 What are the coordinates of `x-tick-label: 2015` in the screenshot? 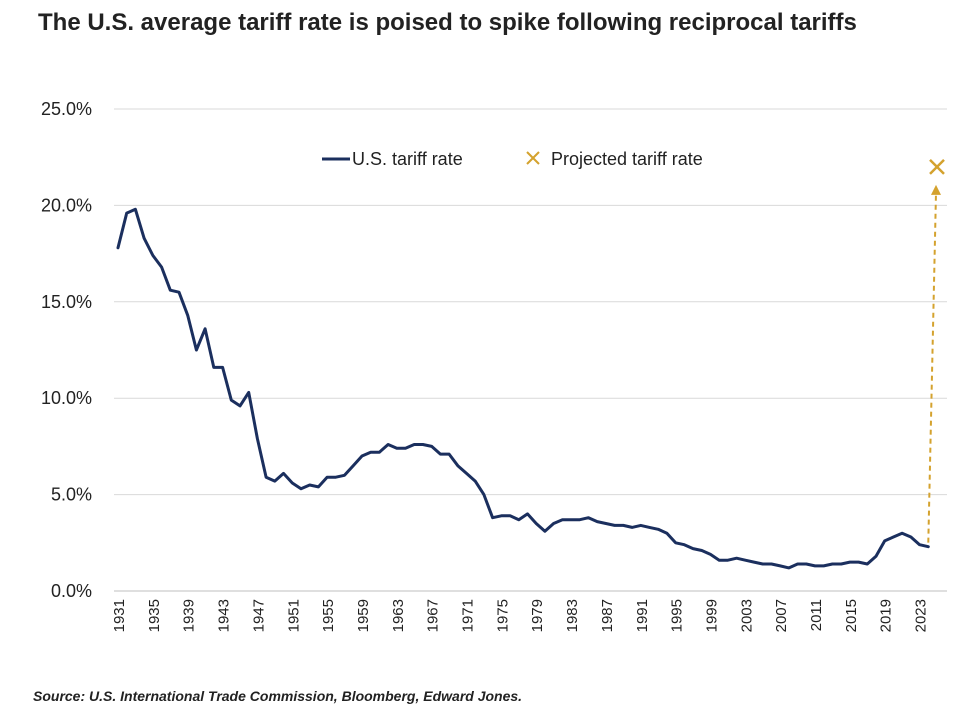 It's located at (851, 615).